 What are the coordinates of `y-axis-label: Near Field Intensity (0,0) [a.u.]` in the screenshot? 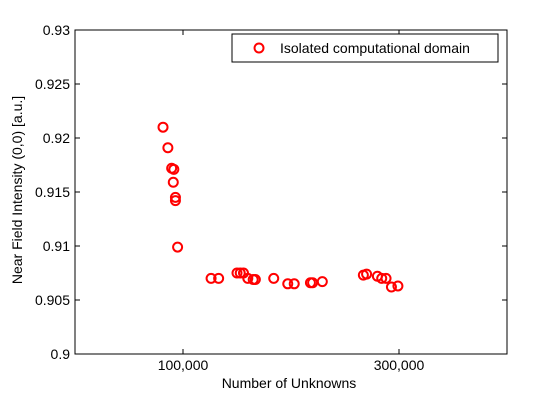 It's located at (17, 190).